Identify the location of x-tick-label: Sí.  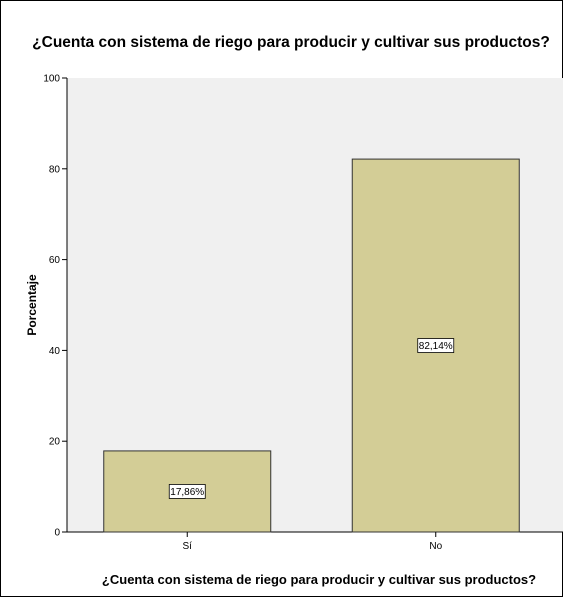
(188, 546).